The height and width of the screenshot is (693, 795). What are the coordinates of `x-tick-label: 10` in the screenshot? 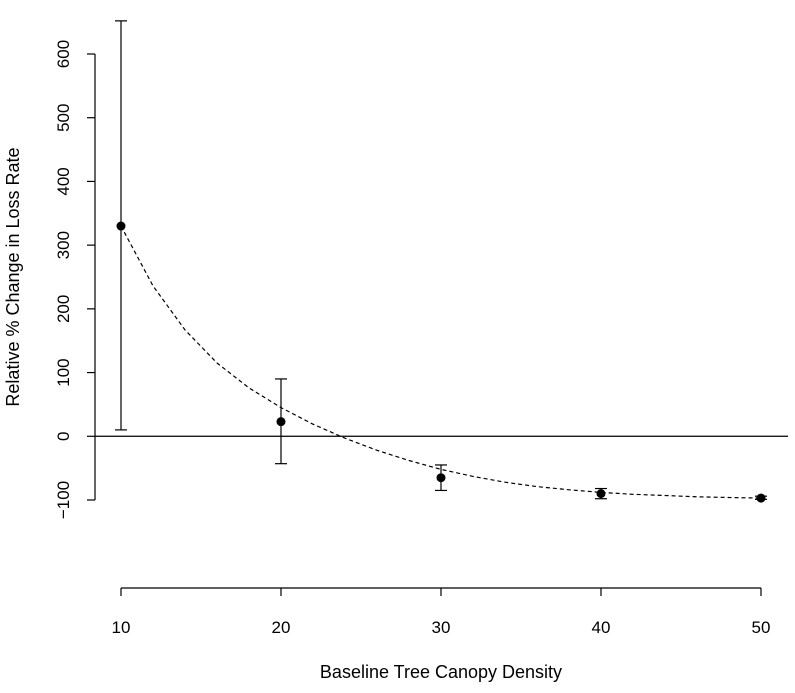 It's located at (121, 627).